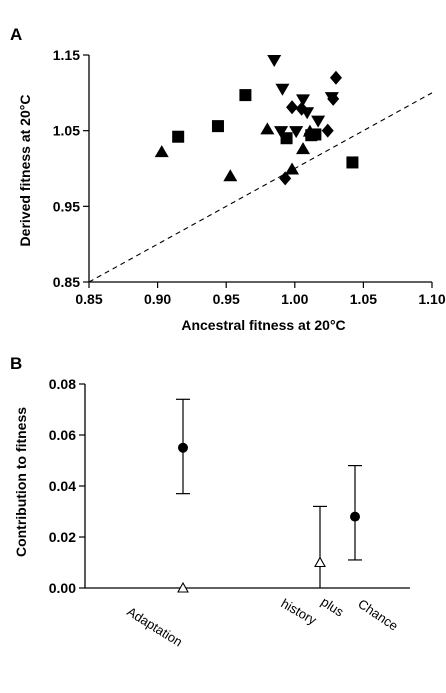  What do you see at coordinates (62, 486) in the screenshot?
I see `y-tick-label: 0.04` at bounding box center [62, 486].